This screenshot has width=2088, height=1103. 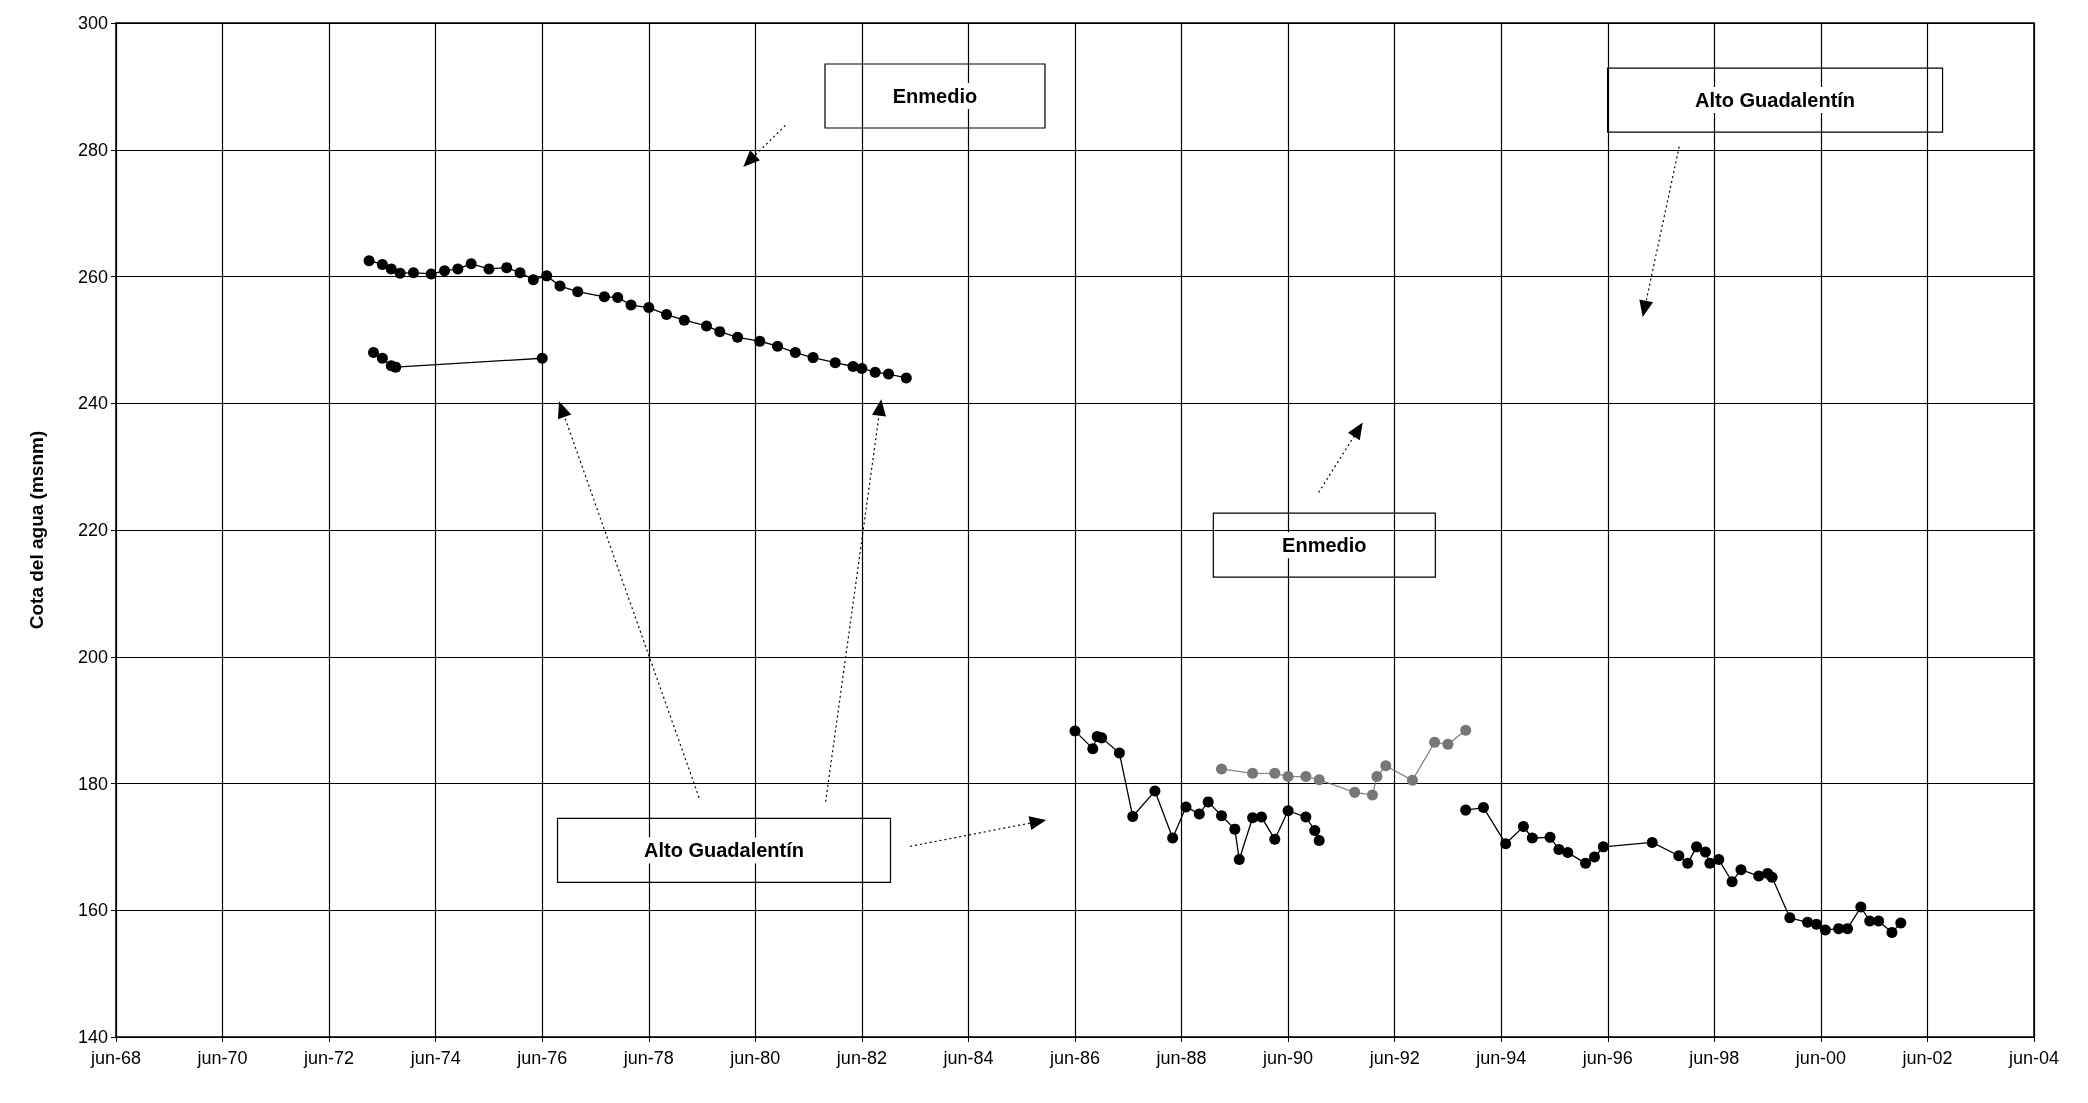 I want to click on x-tick-label: jun-72, so click(x=329, y=1058).